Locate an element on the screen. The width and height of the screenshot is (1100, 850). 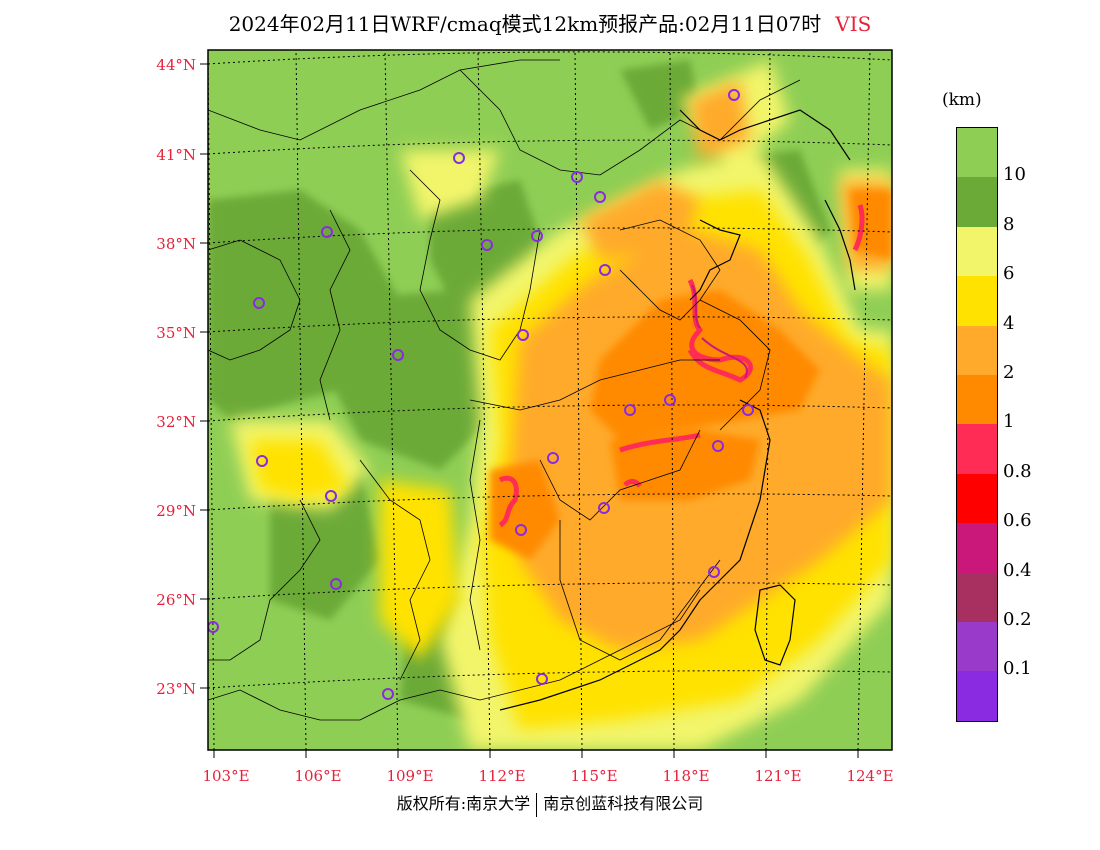
lon-label-112: 112°E is located at coordinates (501, 776).